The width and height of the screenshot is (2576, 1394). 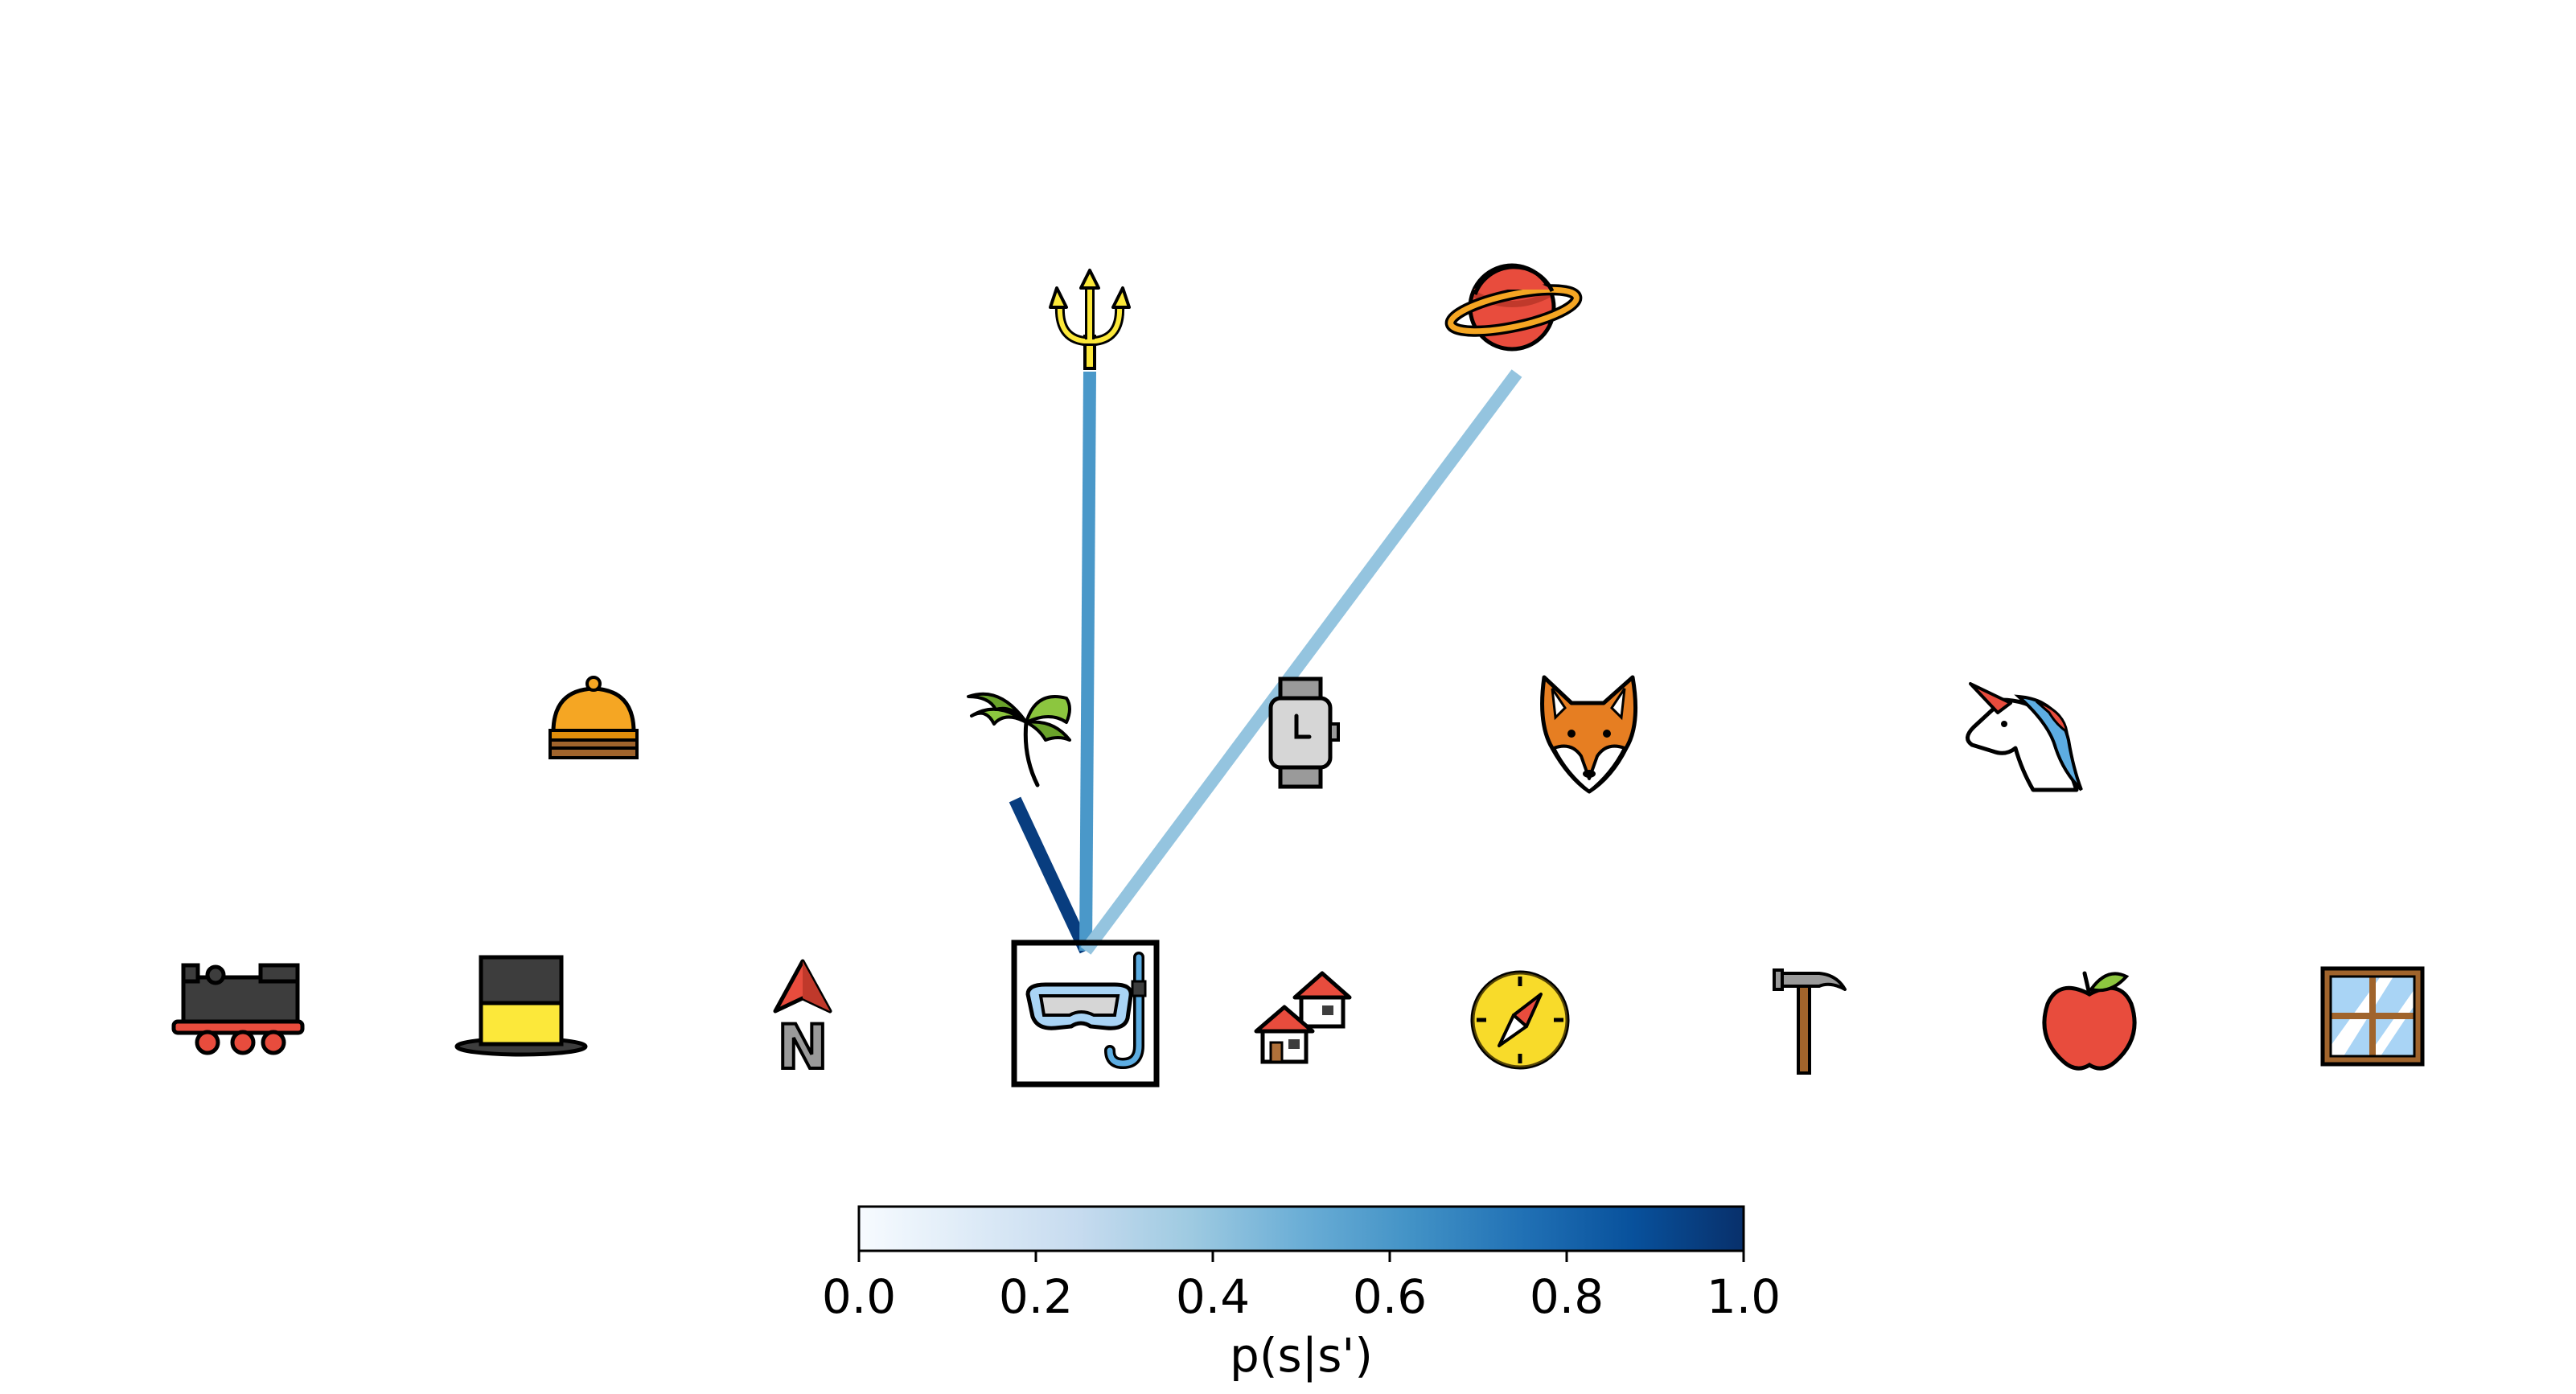 What do you see at coordinates (1086, 1011) in the screenshot?
I see `snorkel-mask-icon` at bounding box center [1086, 1011].